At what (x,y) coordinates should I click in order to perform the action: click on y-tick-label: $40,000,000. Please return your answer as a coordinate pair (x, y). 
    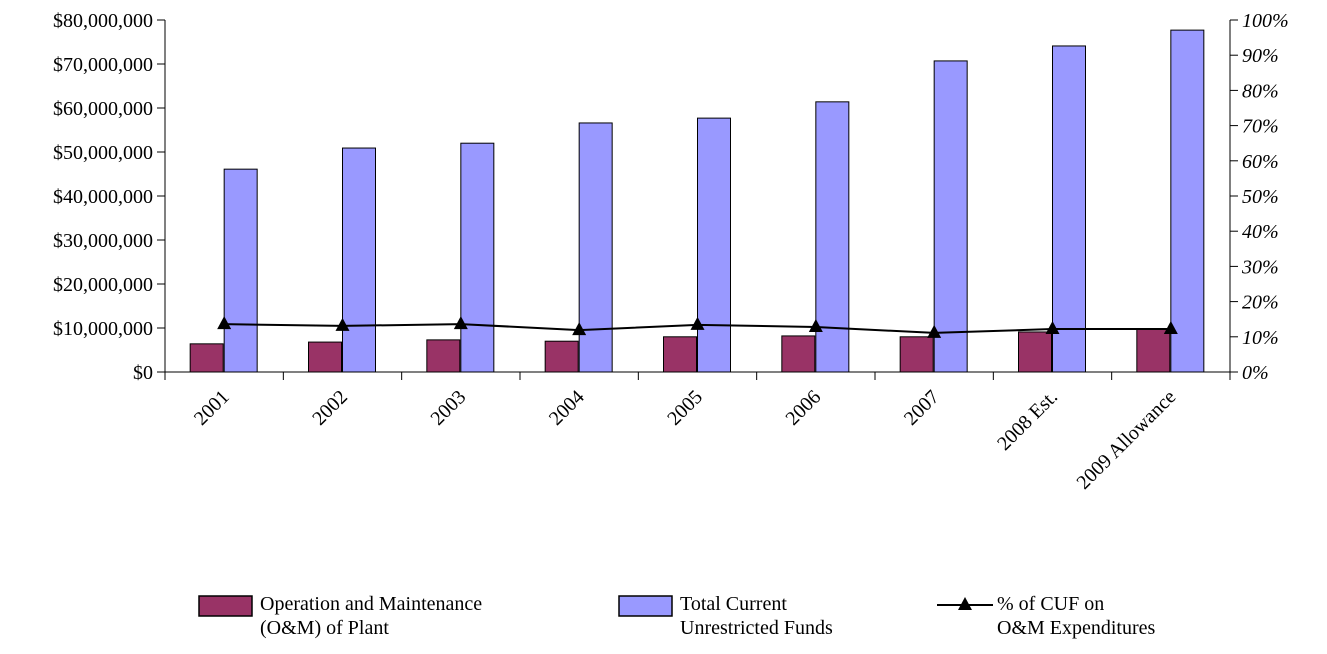
    Looking at the image, I should click on (103, 197).